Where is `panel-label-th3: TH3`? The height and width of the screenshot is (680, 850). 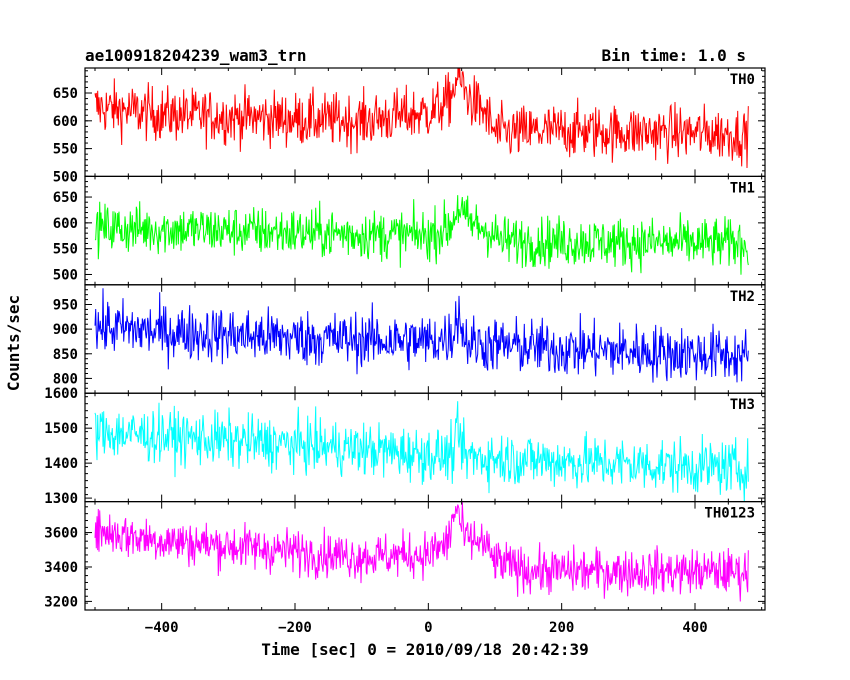
panel-label-th3: TH3 is located at coordinates (742, 405).